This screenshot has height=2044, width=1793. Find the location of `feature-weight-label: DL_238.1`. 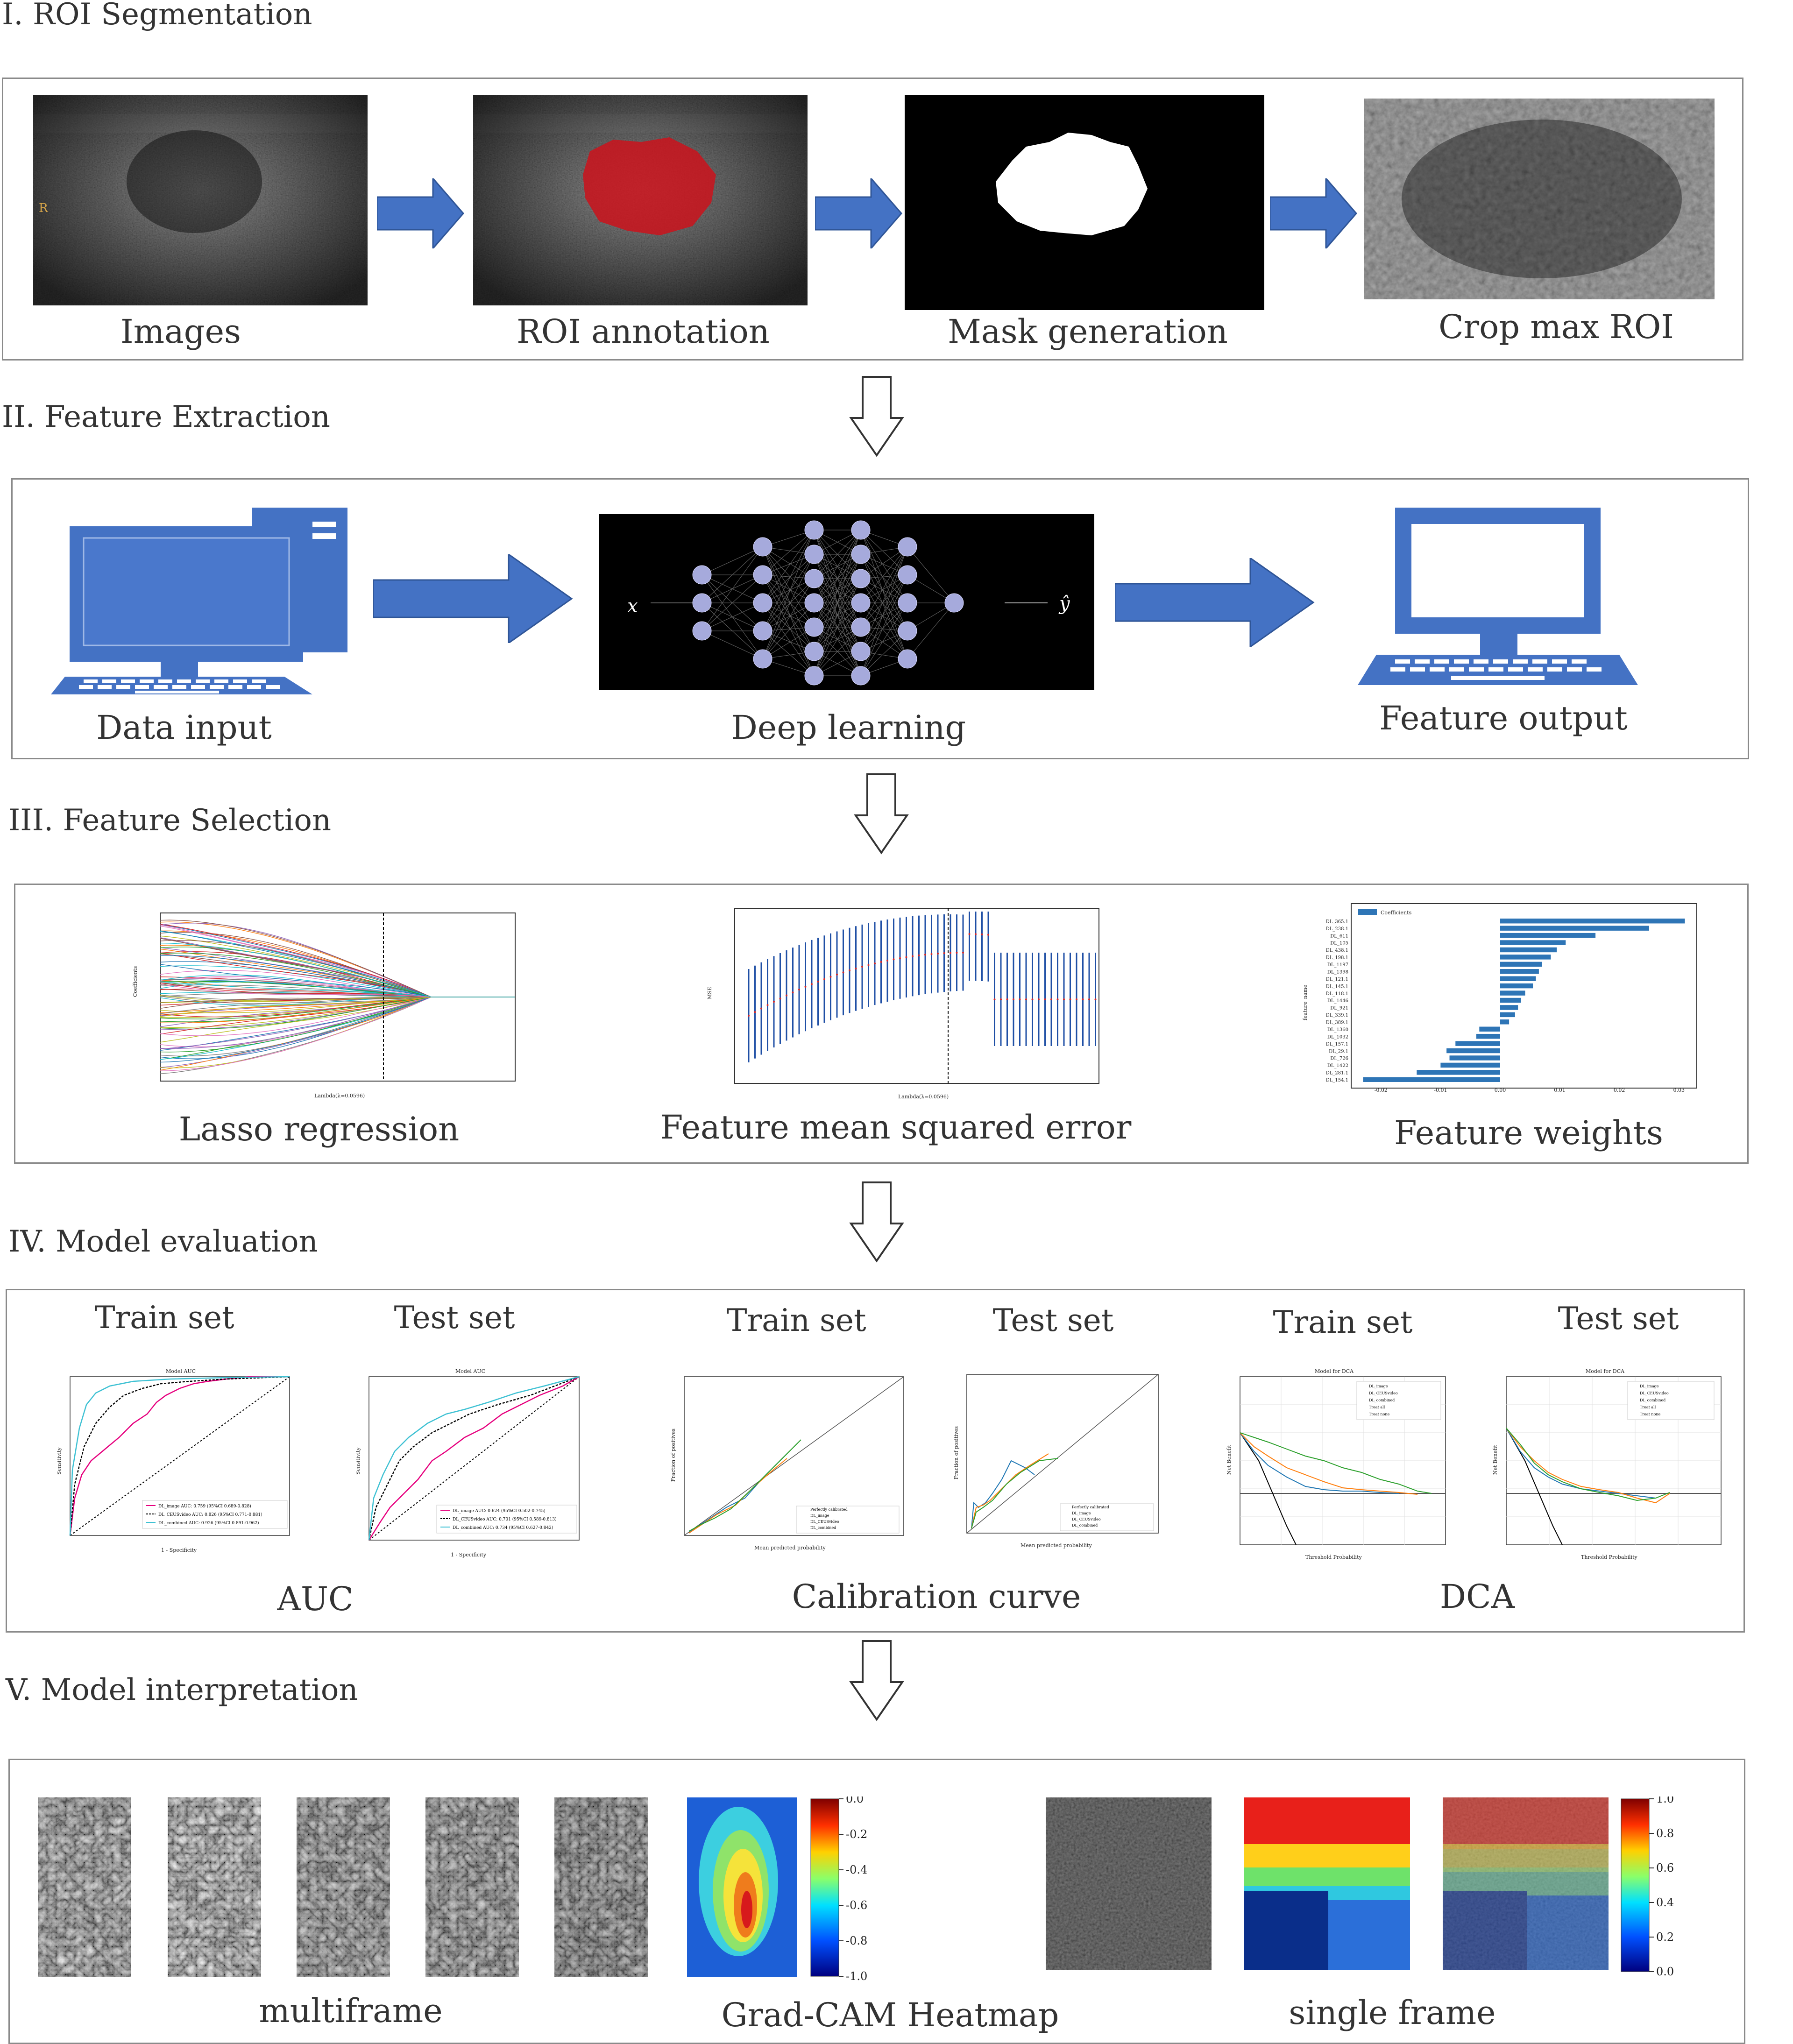

feature-weight-label: DL_238.1 is located at coordinates (1337, 929).